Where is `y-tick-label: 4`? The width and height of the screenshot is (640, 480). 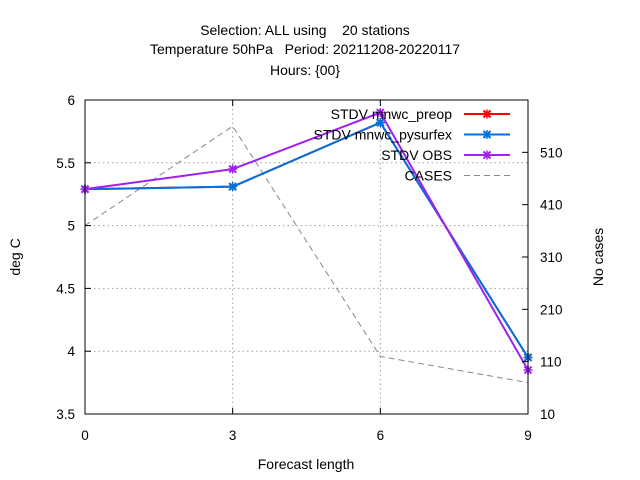
y-tick-label: 4 is located at coordinates (71, 351).